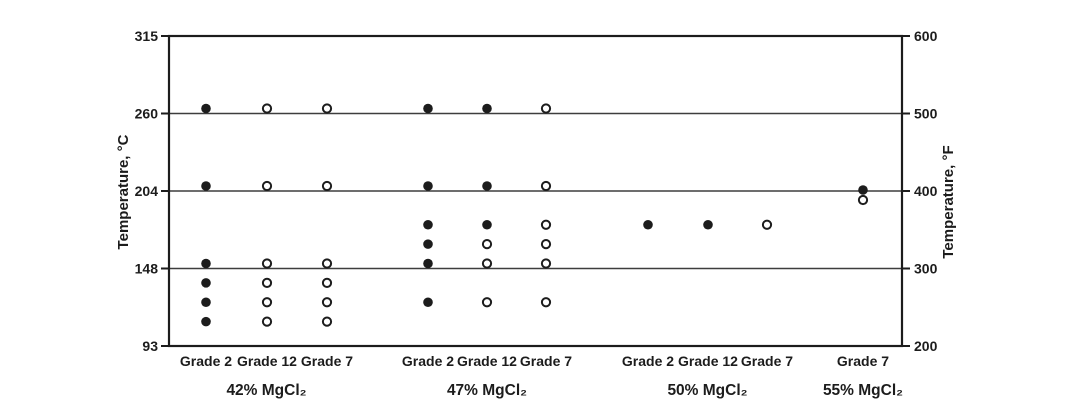  I want to click on left-tick-label: 148, so click(147, 269).